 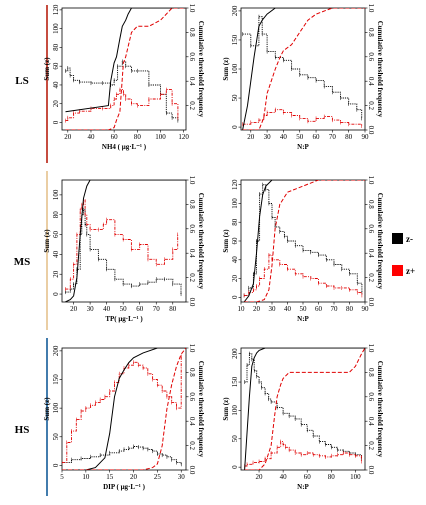 I want to click on row-label-ls: LS, so click(x=21, y=81).